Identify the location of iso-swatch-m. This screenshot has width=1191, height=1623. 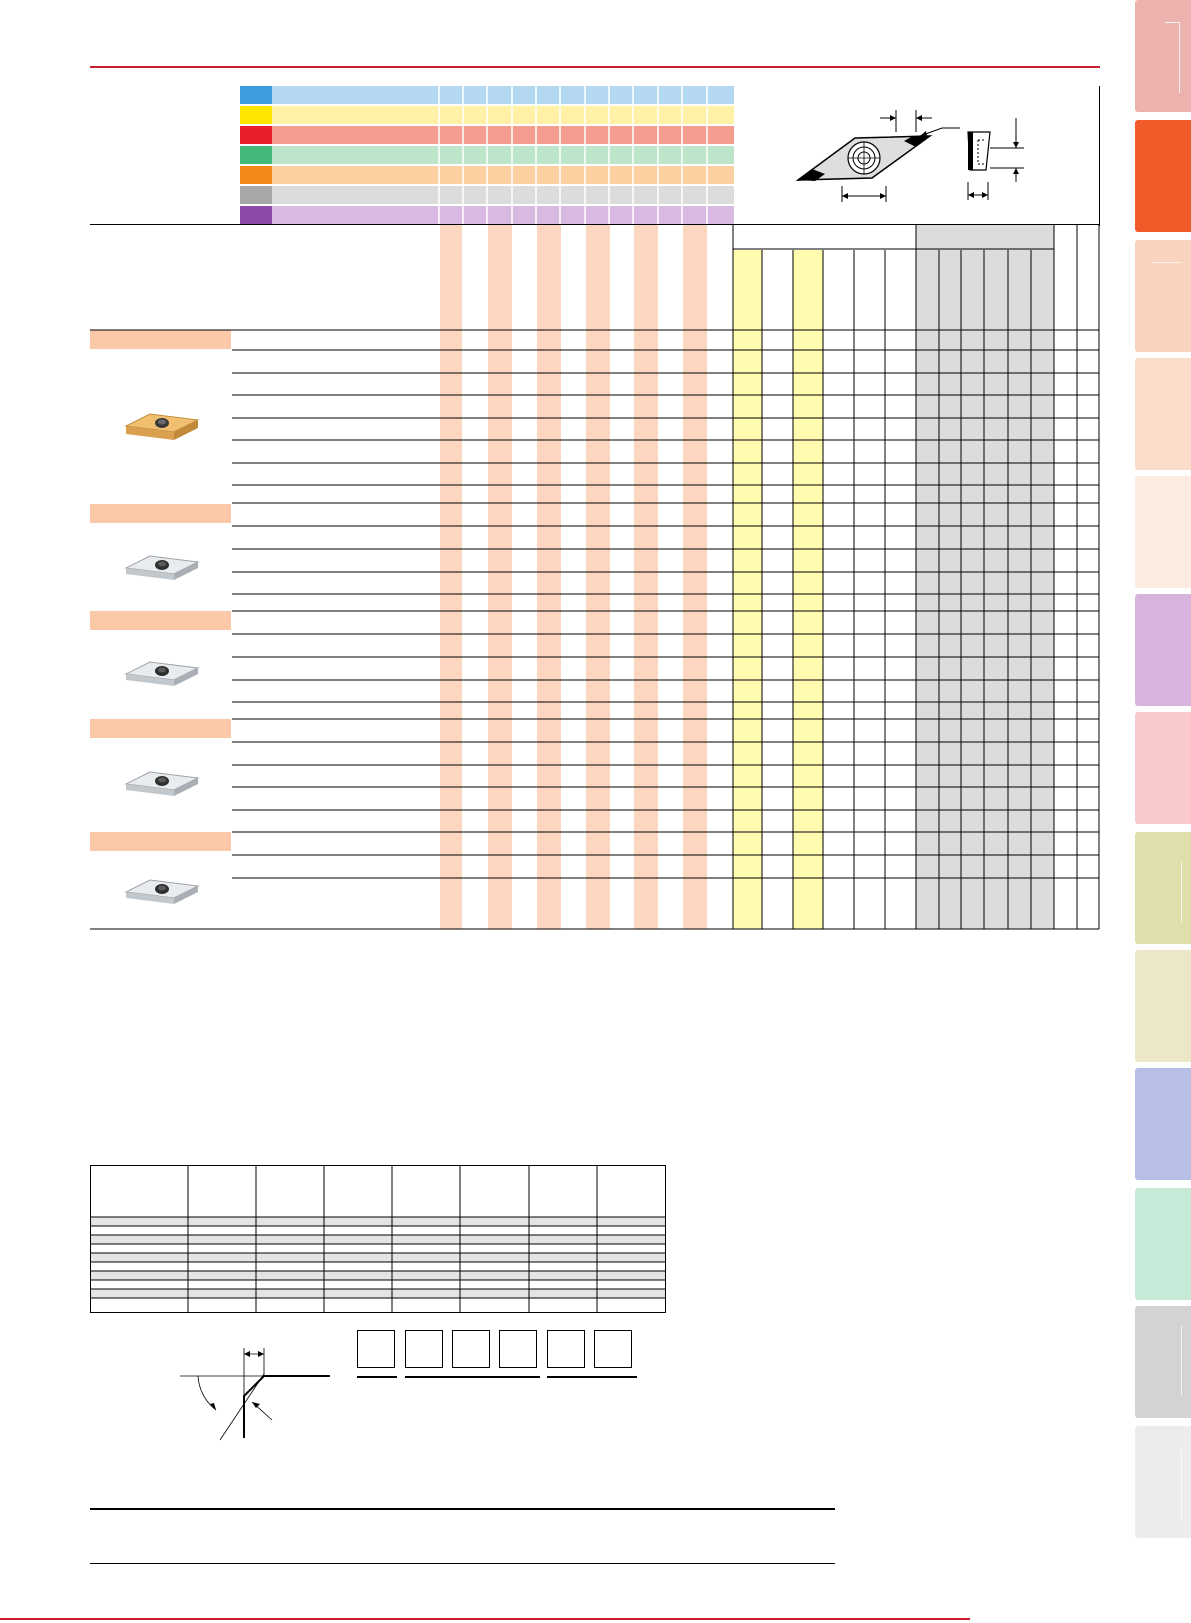
(256, 115).